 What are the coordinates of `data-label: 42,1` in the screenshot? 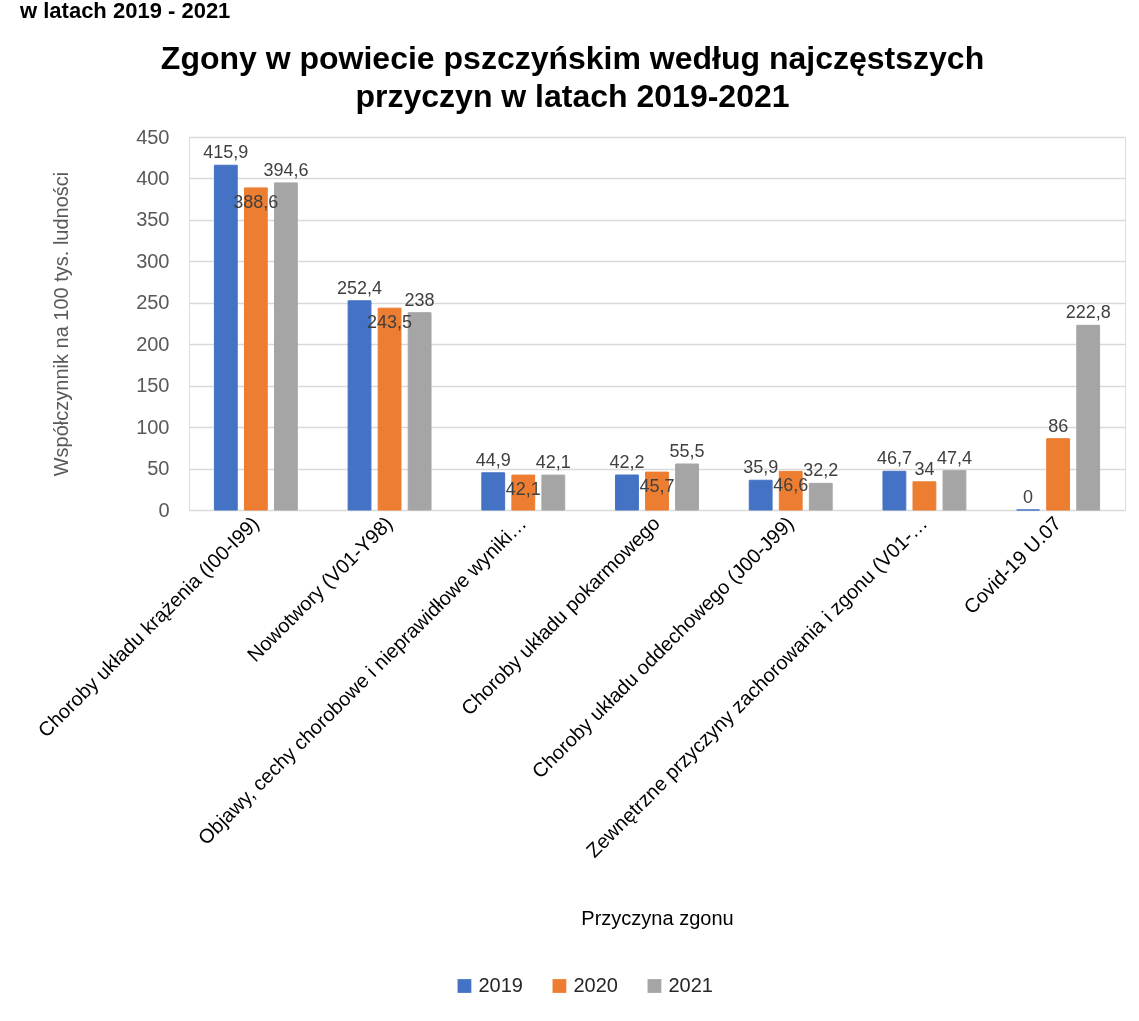 It's located at (553, 462).